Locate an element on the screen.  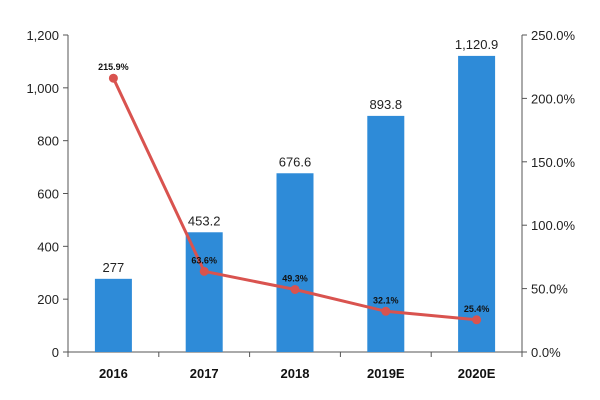
left-tick-label: 400 is located at coordinates (48, 246).